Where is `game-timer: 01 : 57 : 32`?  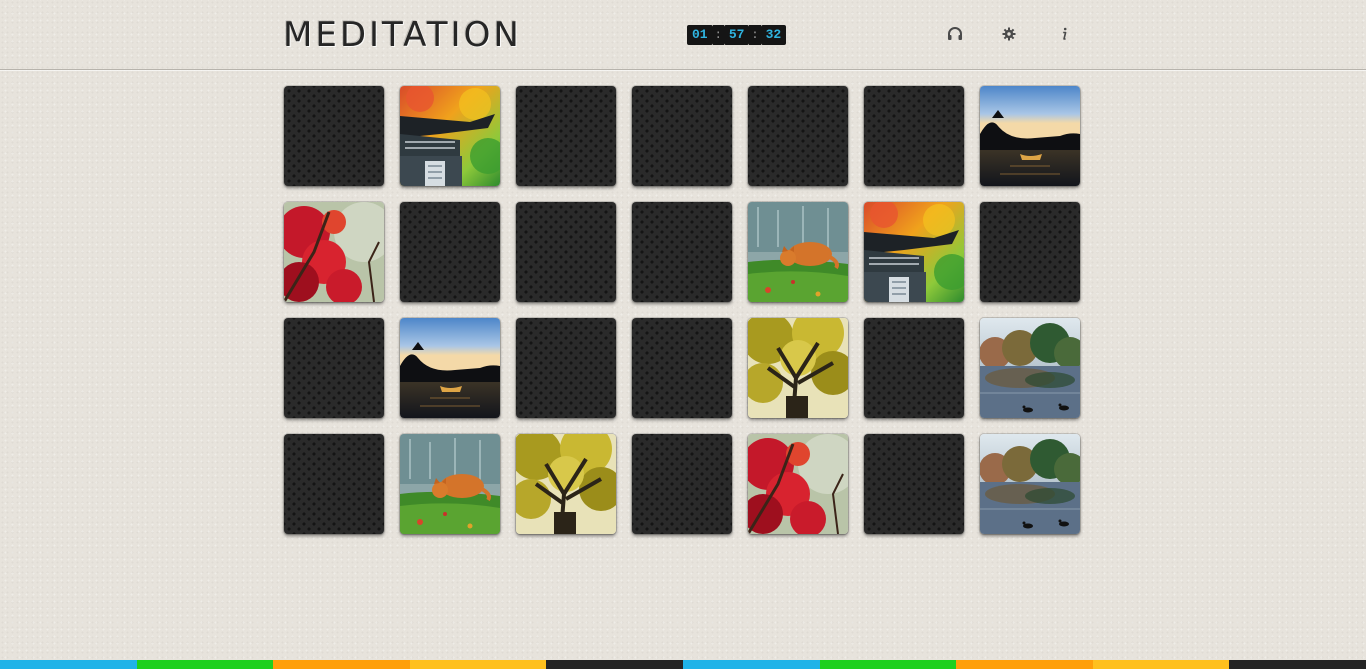
game-timer: 01 : 57 : 32 is located at coordinates (737, 35).